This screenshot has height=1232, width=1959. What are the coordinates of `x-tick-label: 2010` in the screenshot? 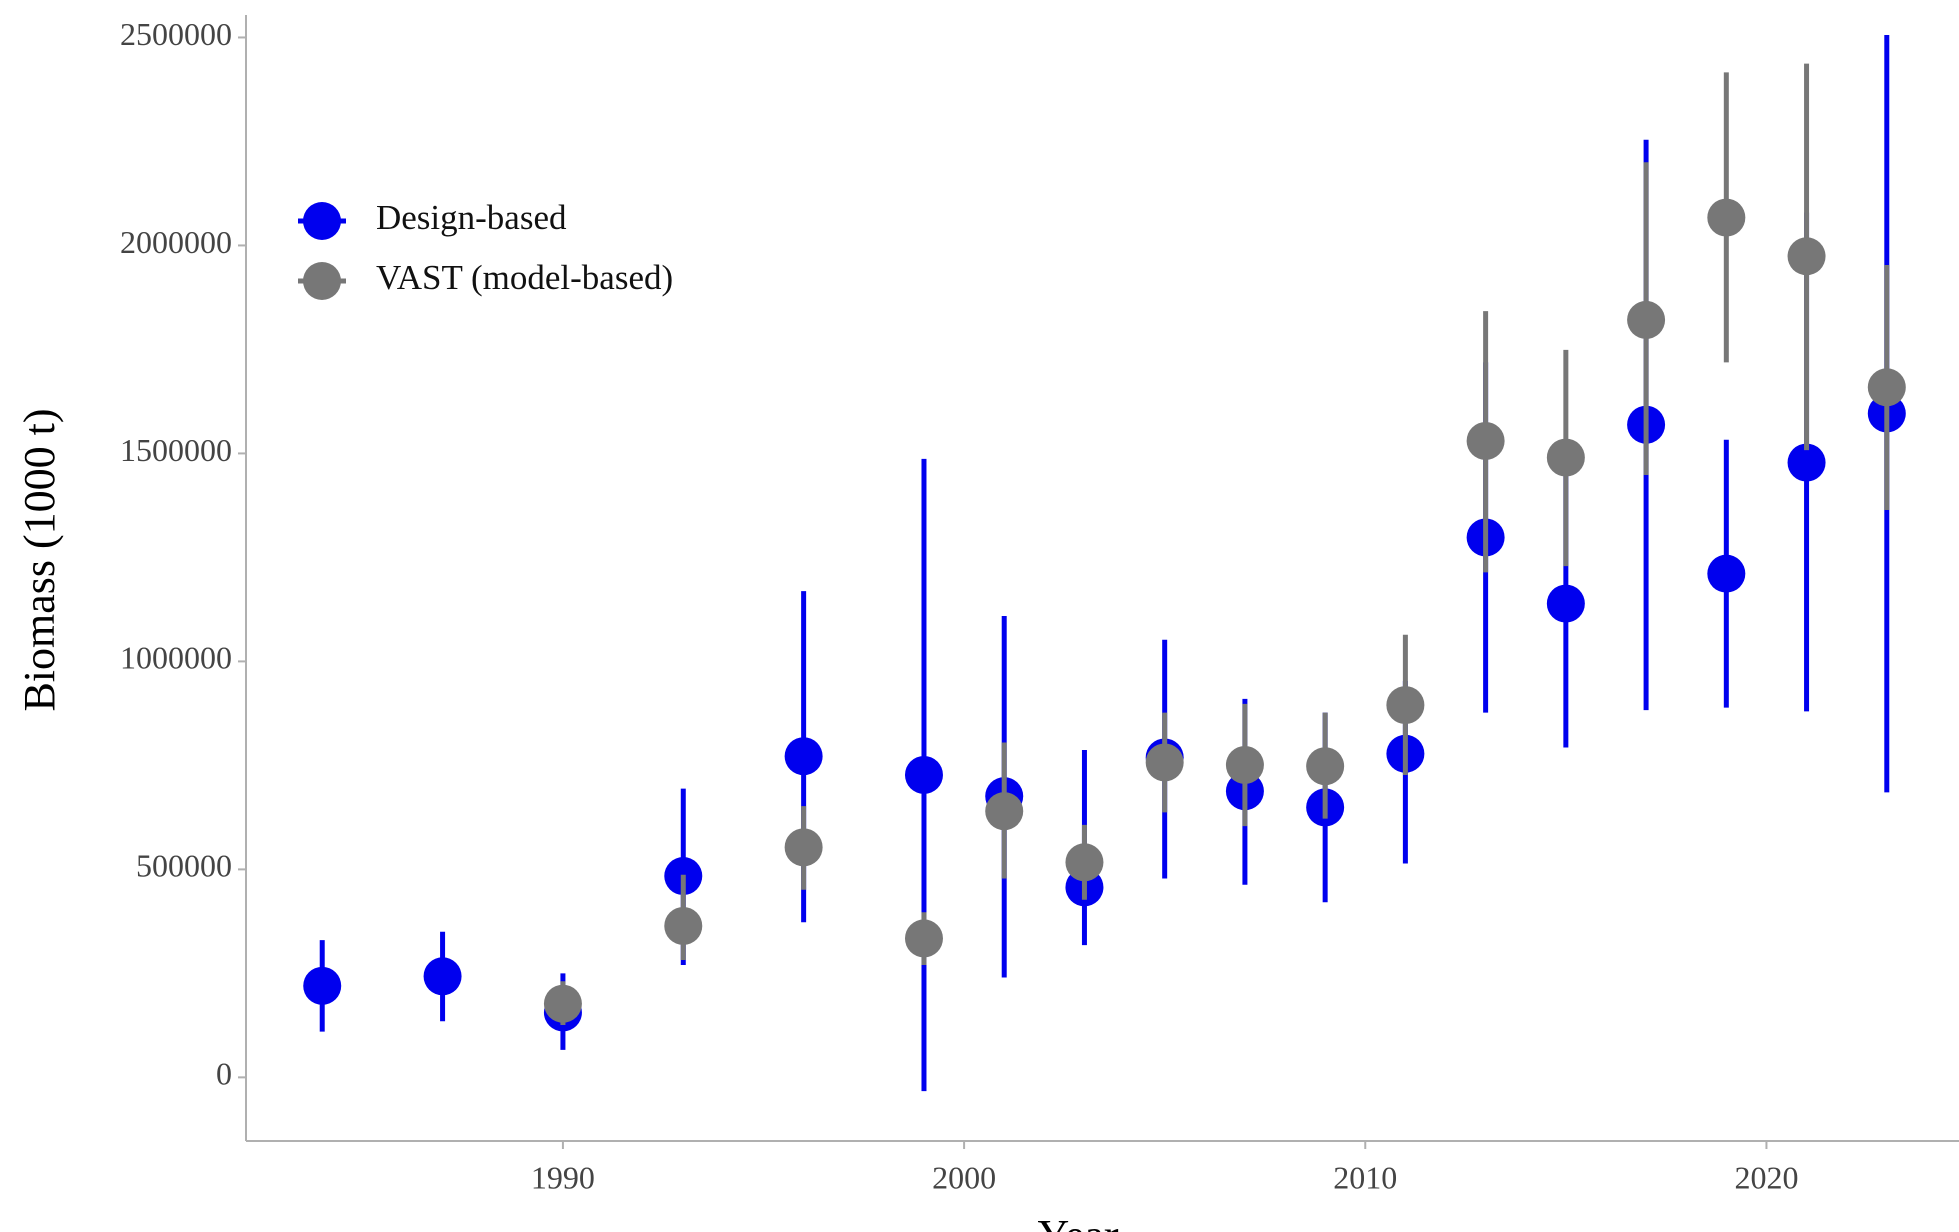 It's located at (1365, 1177).